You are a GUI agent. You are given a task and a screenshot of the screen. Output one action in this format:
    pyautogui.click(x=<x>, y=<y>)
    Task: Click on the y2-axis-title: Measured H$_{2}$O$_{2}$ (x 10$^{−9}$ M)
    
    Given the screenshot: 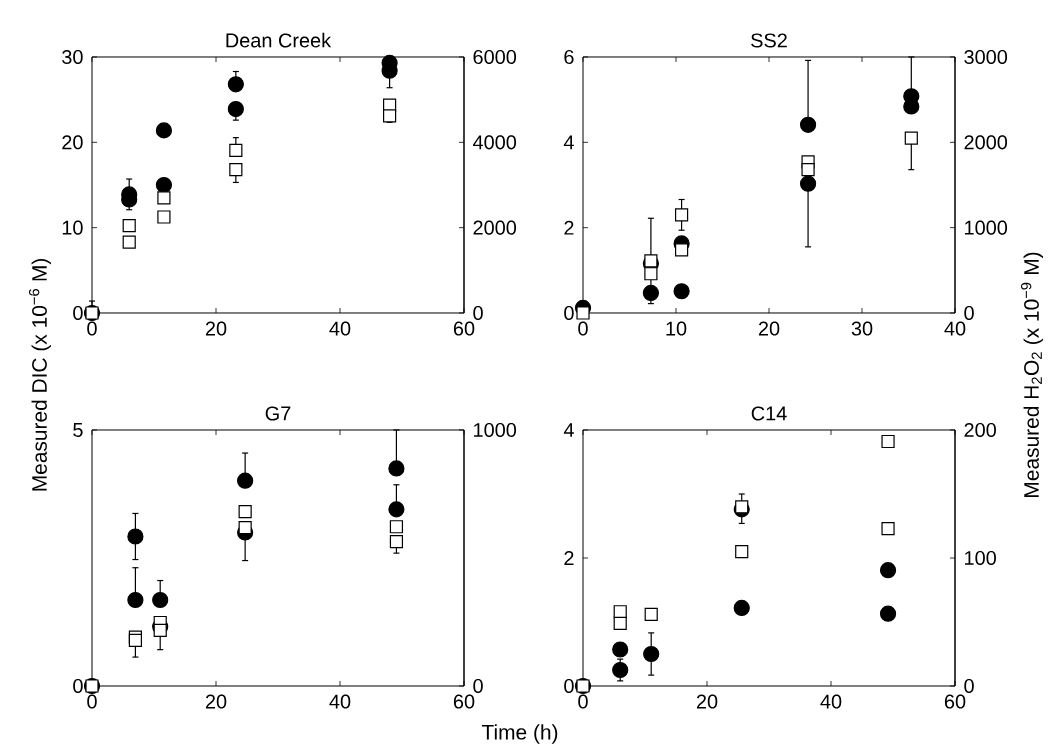 What is the action you would take?
    pyautogui.click(x=1032, y=374)
    